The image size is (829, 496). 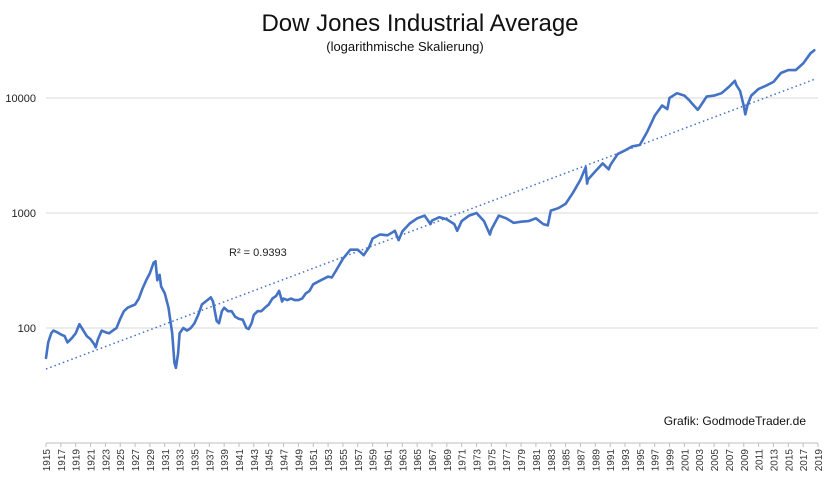 What do you see at coordinates (418, 460) in the screenshot?
I see `x-tick-label: 1965` at bounding box center [418, 460].